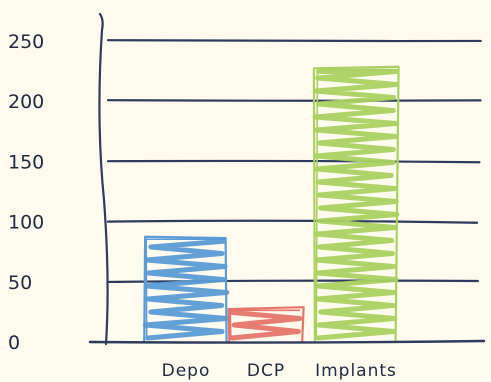 This screenshot has height=382, width=491. I want to click on y-tick-label: 0, so click(14, 343).